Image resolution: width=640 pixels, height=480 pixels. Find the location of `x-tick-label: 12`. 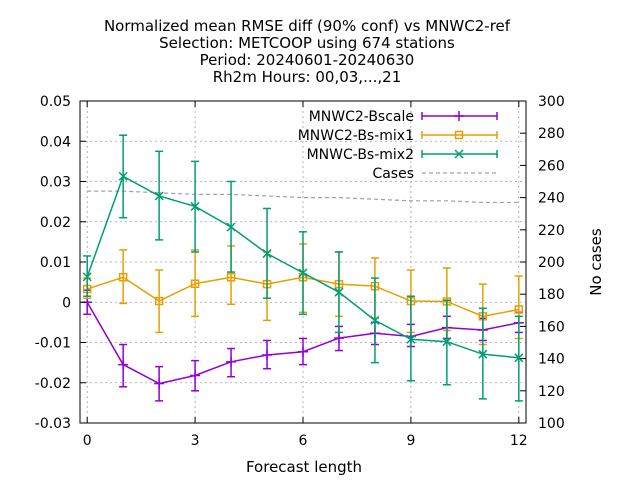

x-tick-label: 12 is located at coordinates (519, 441).